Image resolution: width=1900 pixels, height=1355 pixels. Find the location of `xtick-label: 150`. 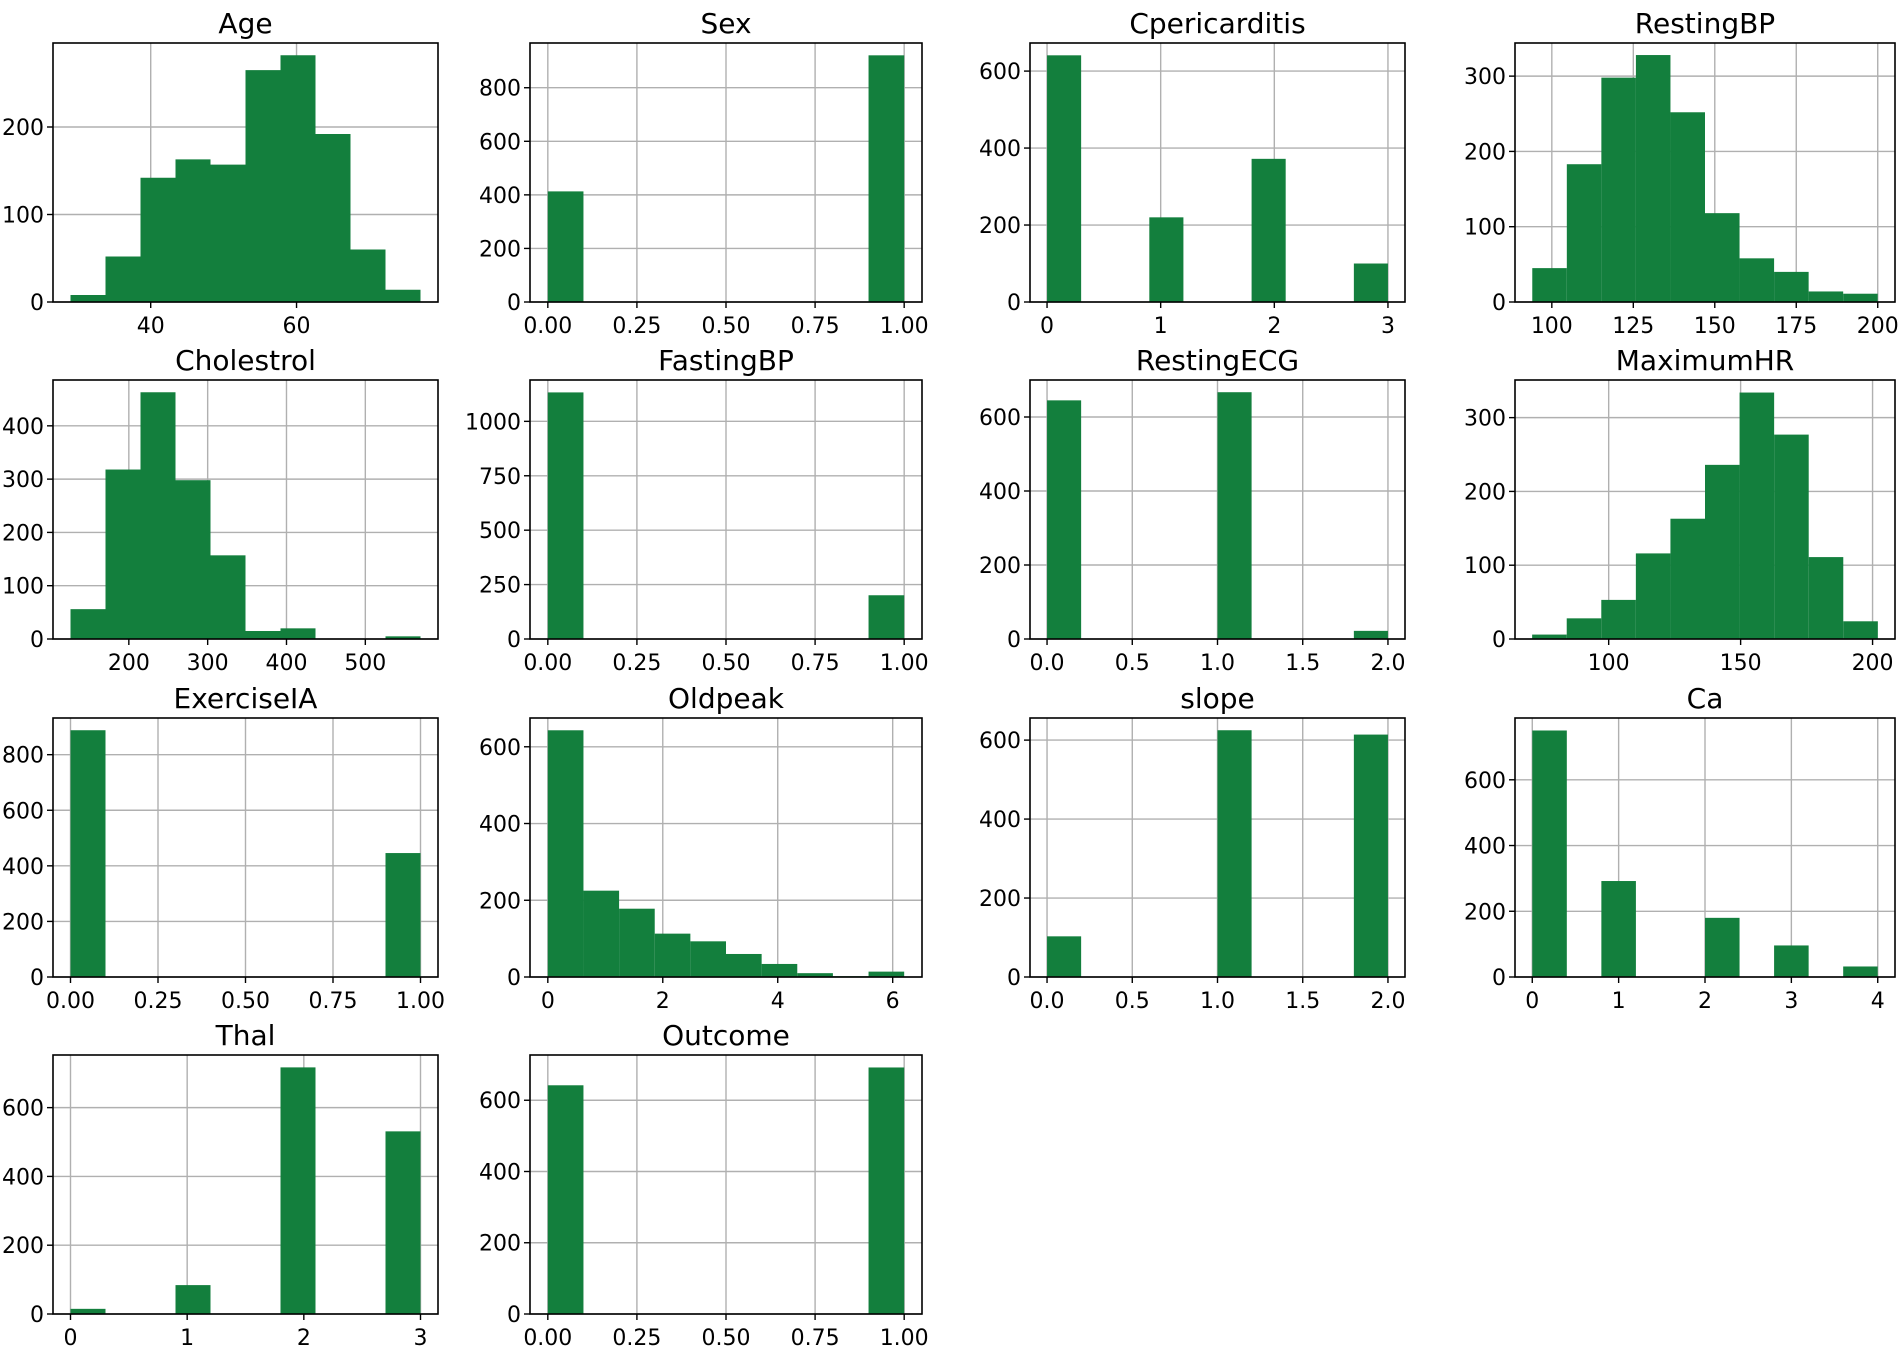

xtick-label: 150 is located at coordinates (1715, 326).